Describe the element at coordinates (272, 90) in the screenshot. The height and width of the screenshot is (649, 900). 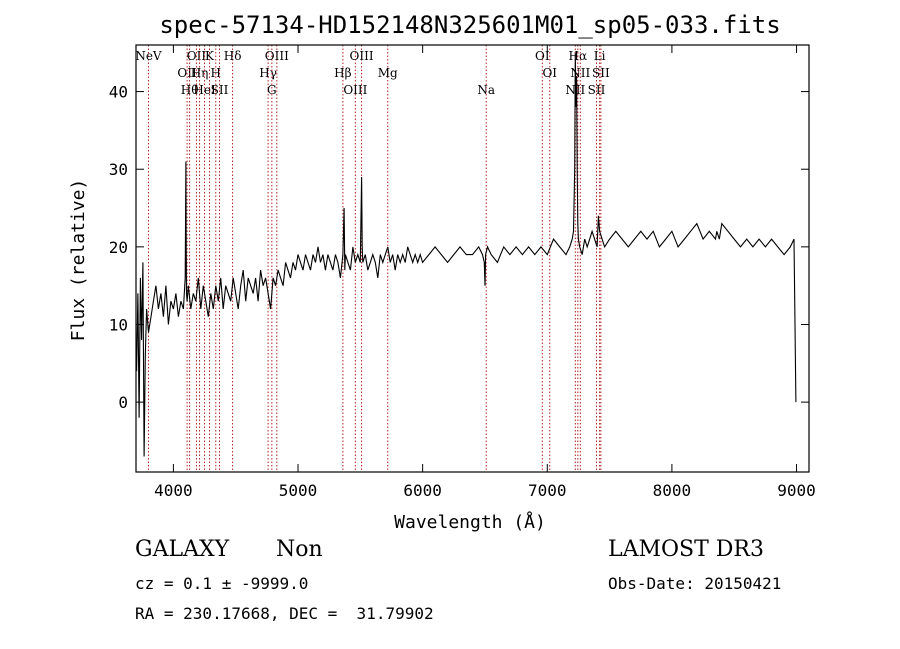
I see `line-marker-label: G` at that location.